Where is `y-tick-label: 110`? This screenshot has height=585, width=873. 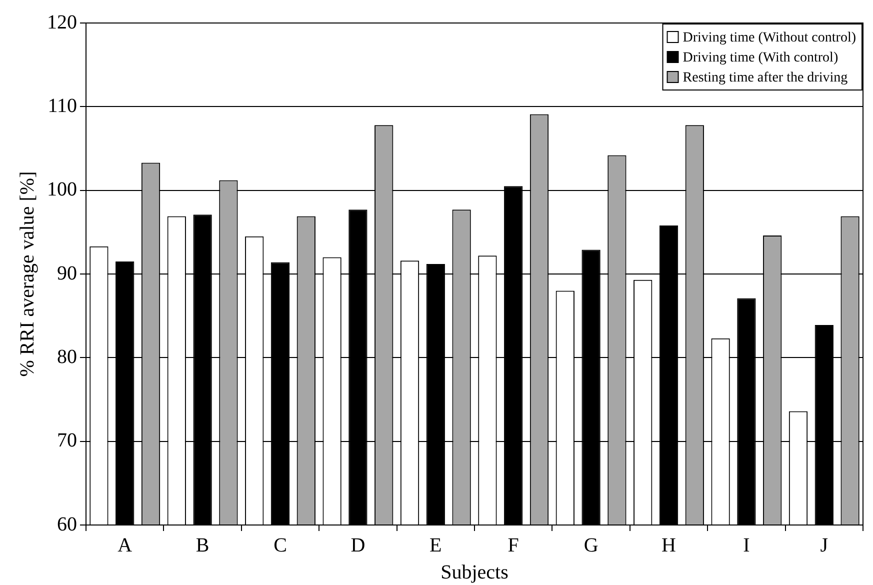
y-tick-label: 110 is located at coordinates (62, 105).